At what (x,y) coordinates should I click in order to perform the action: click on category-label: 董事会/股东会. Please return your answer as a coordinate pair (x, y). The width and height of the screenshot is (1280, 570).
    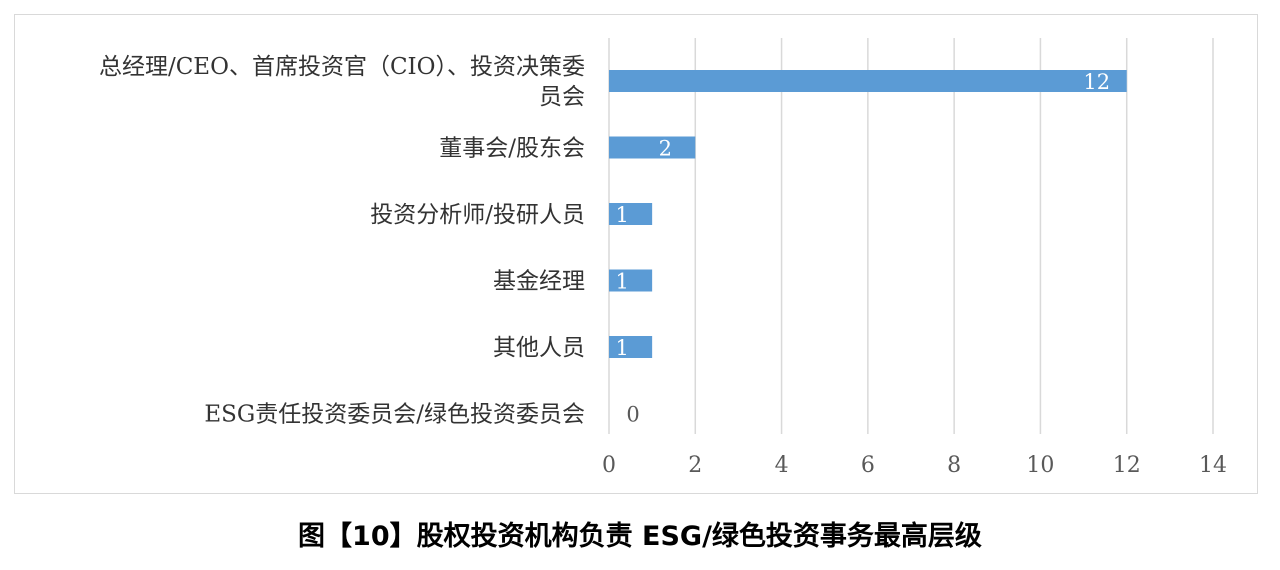
    Looking at the image, I should click on (512, 149).